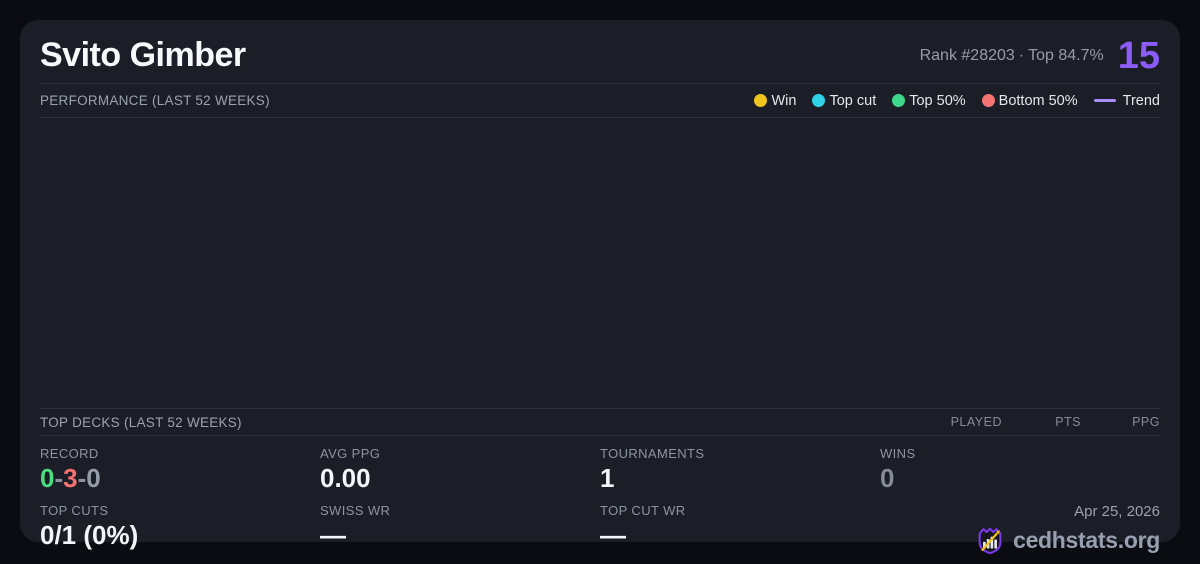 The width and height of the screenshot is (1200, 564). I want to click on rank-number: Rank #28203, so click(967, 55).